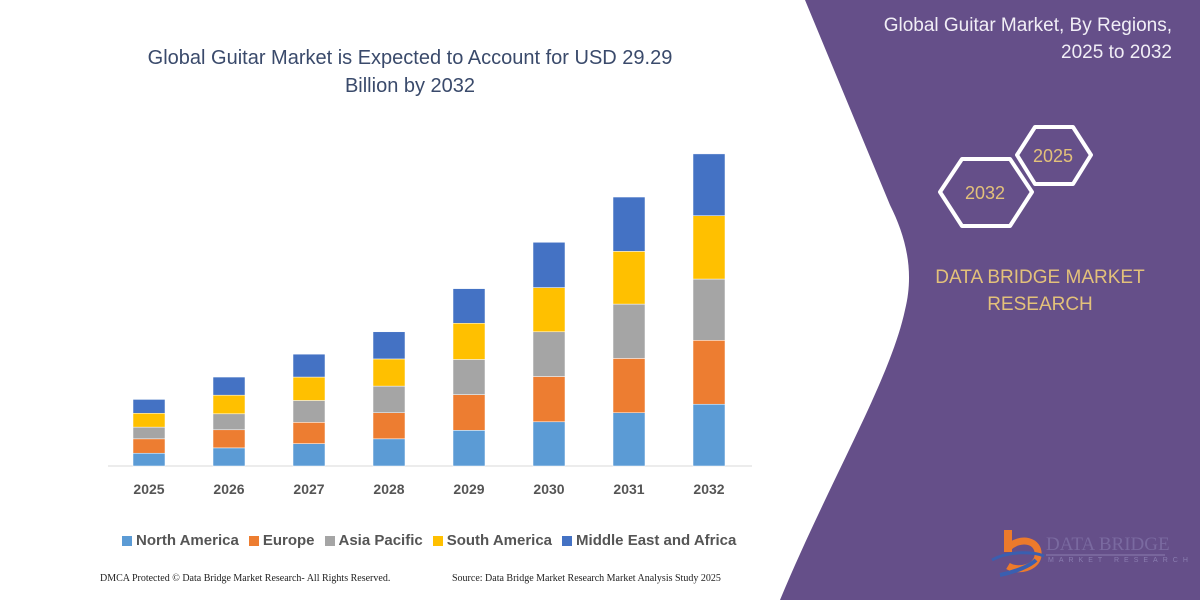  Describe the element at coordinates (187, 540) in the screenshot. I see `legend-label: North America` at that location.